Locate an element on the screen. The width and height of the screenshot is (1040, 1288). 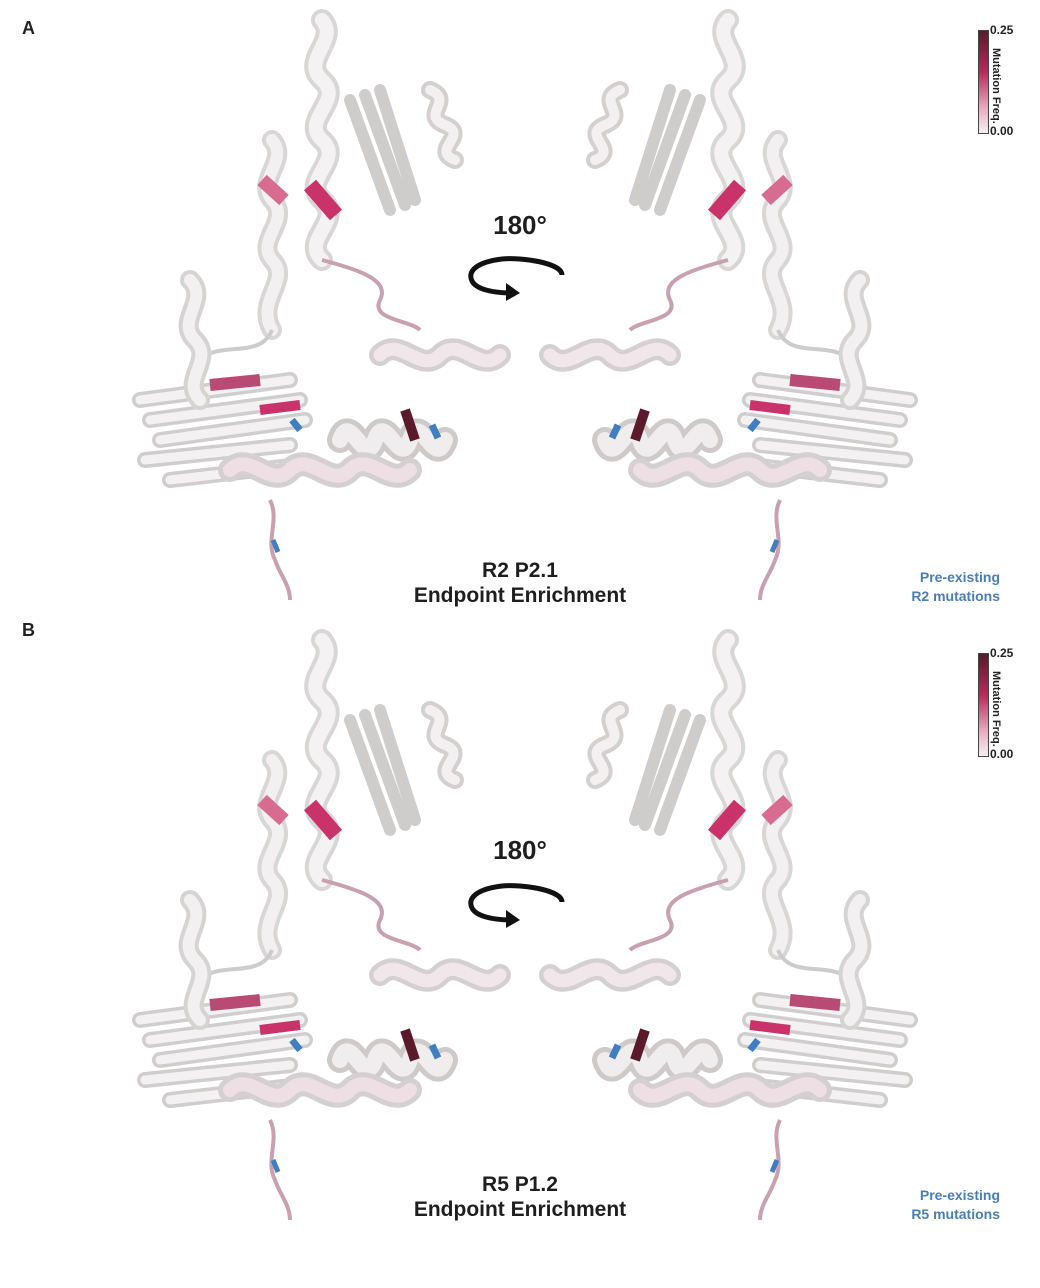
title-line1: R2 P2.1 is located at coordinates (520, 570).